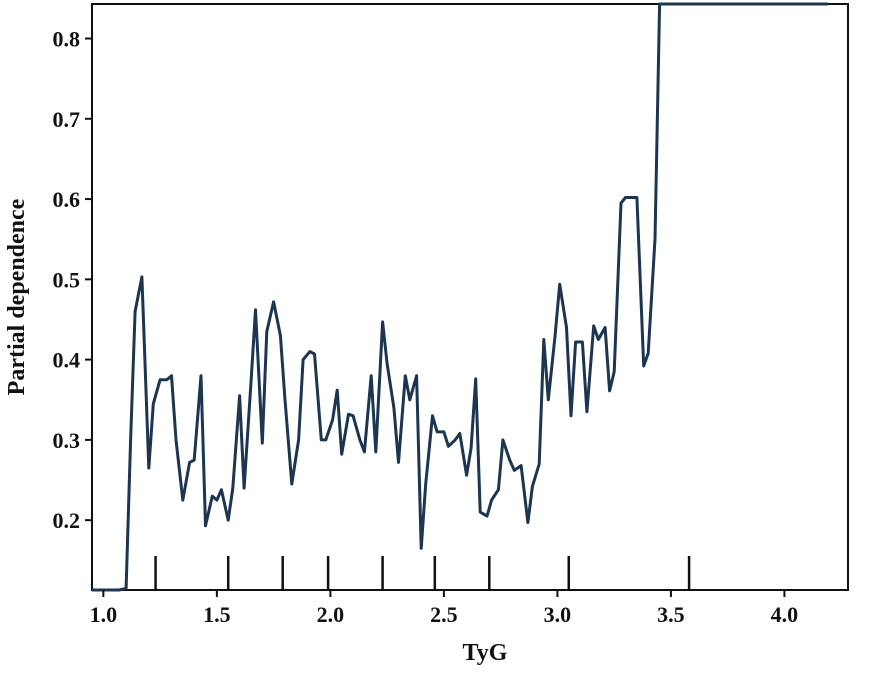  I want to click on x-tick-label: 3.0, so click(558, 614).